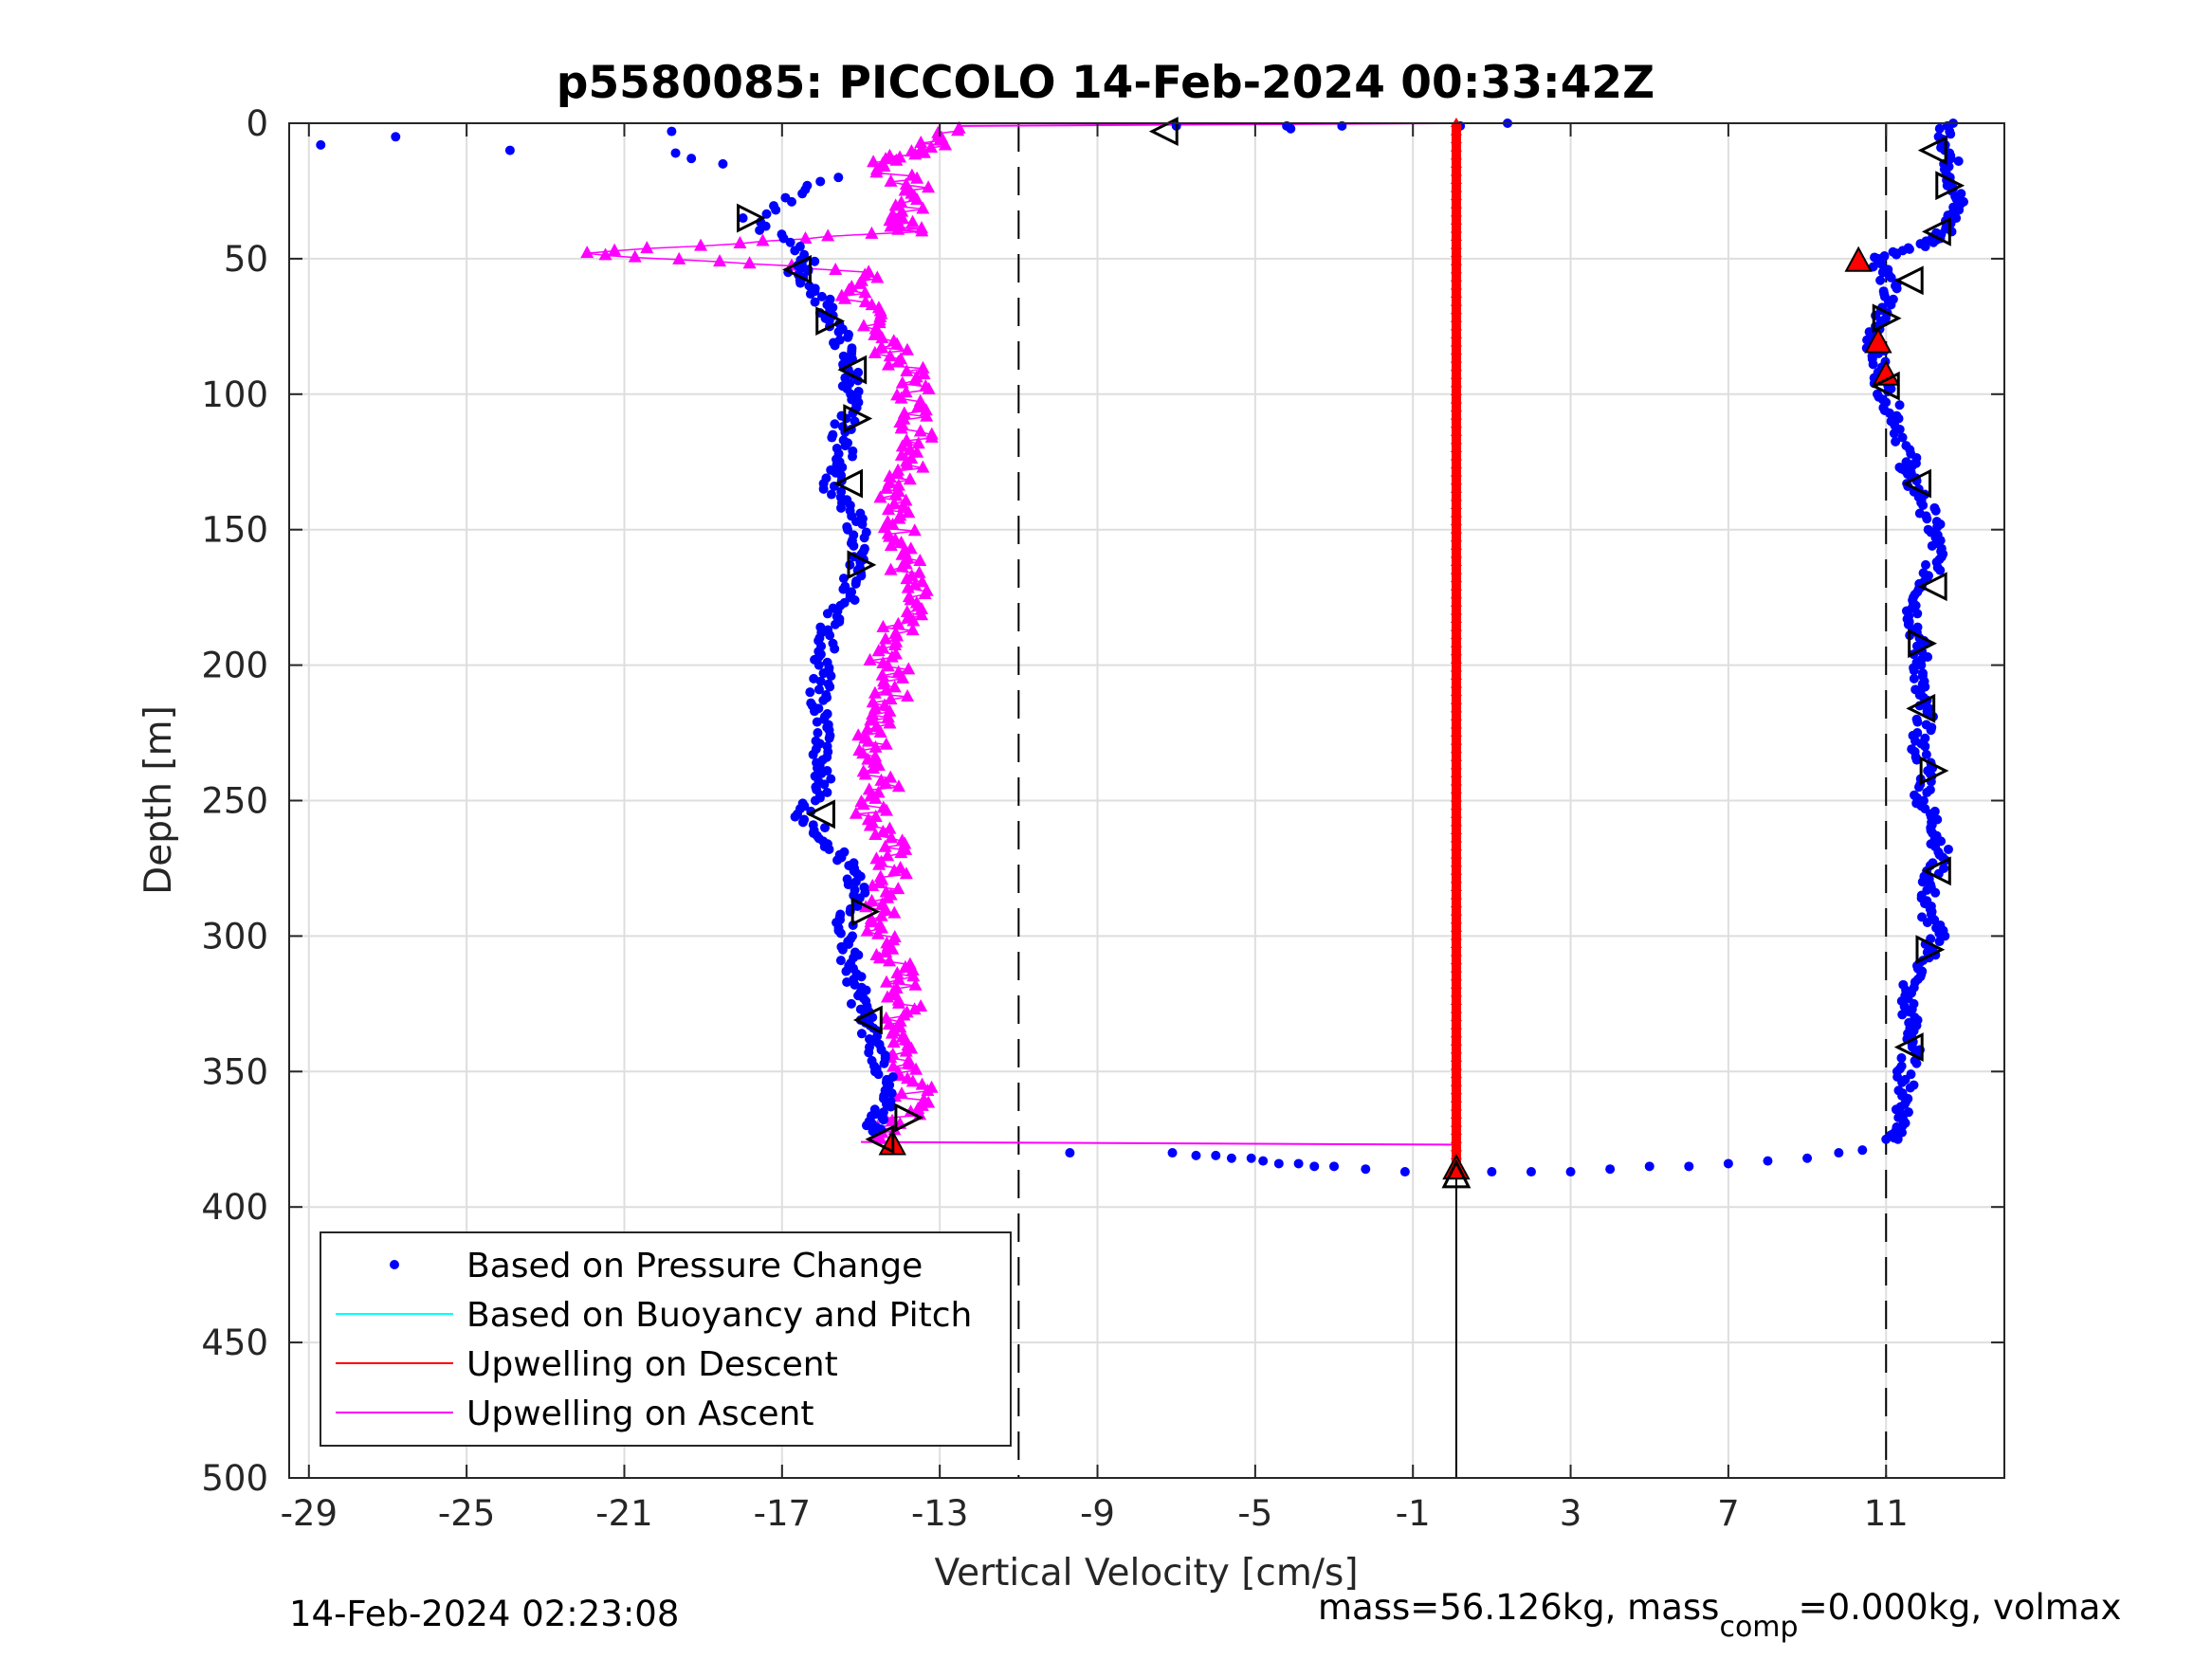 Image resolution: width=2212 pixels, height=1659 pixels. What do you see at coordinates (234, 936) in the screenshot?
I see `y-tick-label: 300` at bounding box center [234, 936].